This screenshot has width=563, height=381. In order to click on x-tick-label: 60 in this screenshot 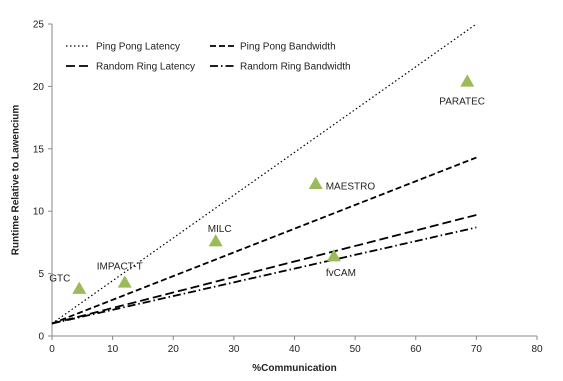, I will do `click(416, 349)`.